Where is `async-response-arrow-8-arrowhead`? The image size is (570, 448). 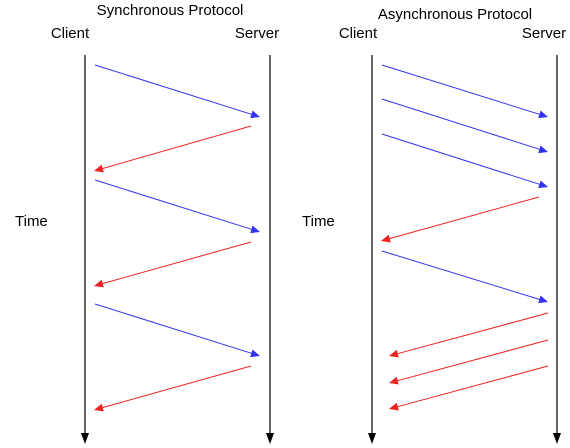 async-response-arrow-8-arrowhead is located at coordinates (394, 406).